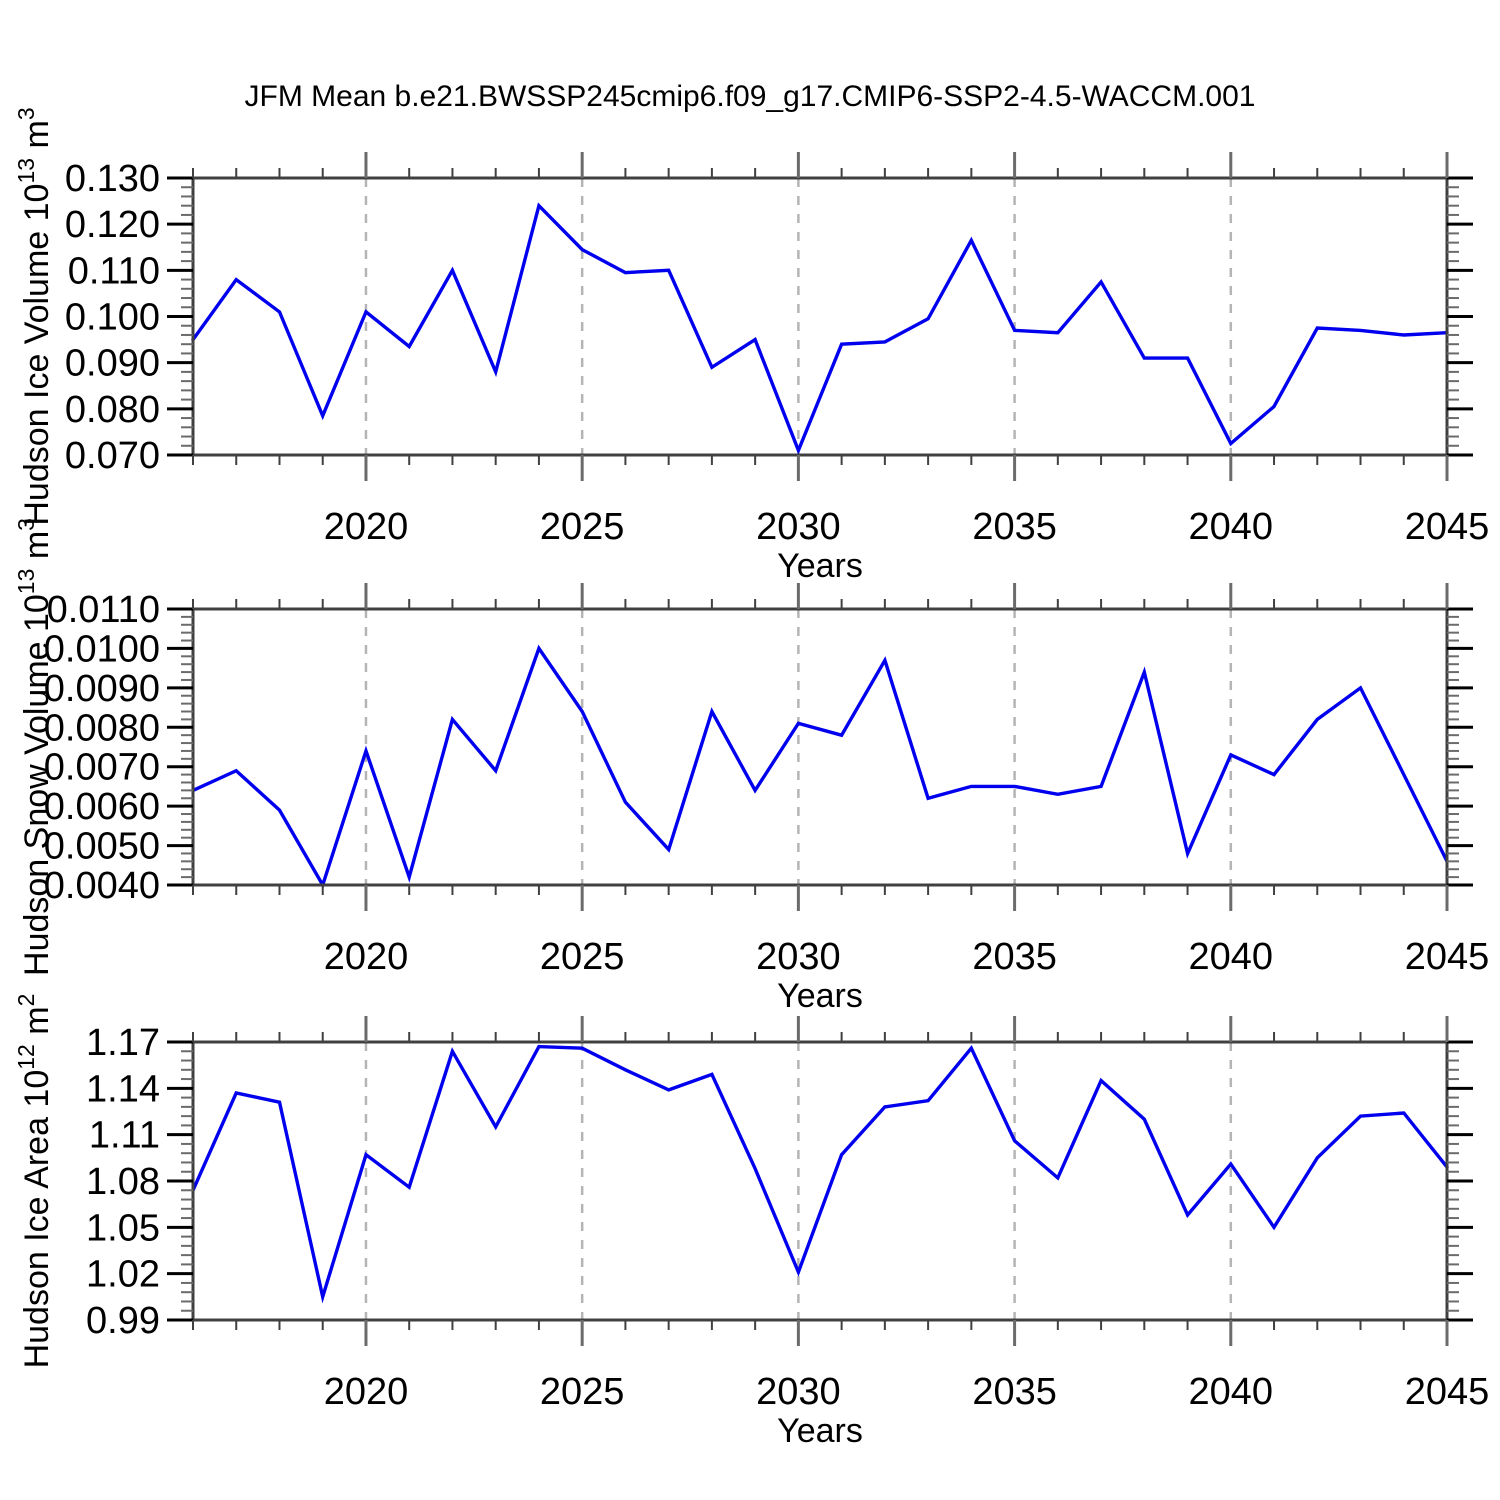  I want to click on y-tick-label: 1.05, so click(123, 1228).